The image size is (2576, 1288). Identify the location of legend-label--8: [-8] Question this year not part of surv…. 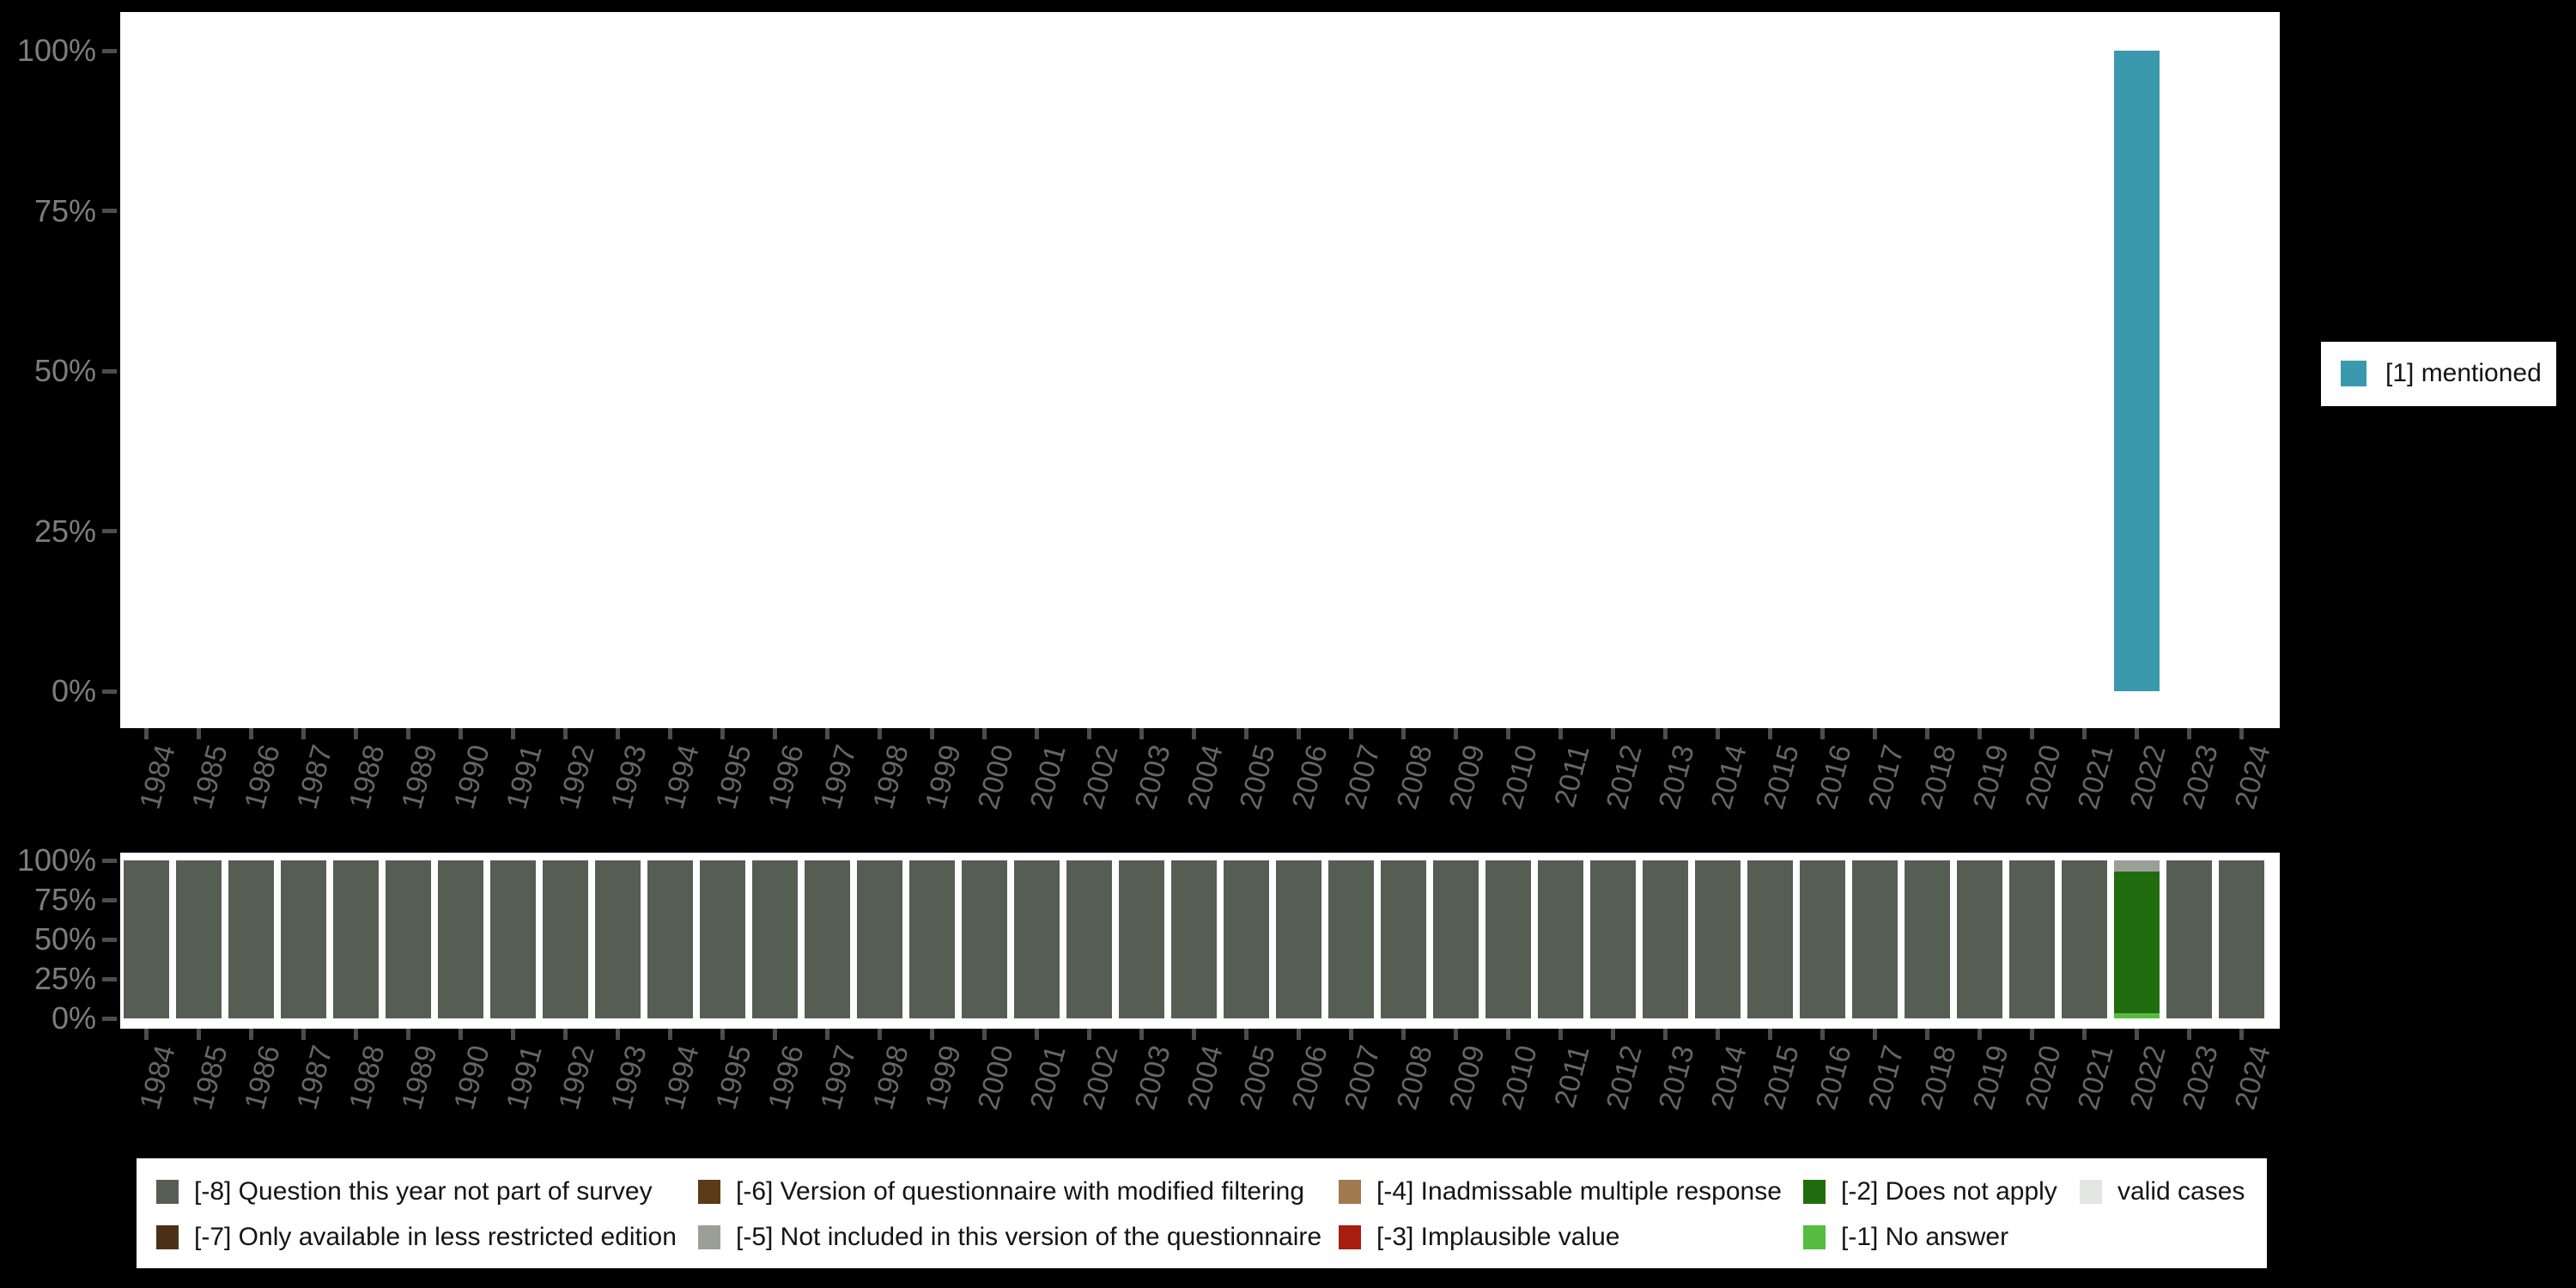
(423, 1191).